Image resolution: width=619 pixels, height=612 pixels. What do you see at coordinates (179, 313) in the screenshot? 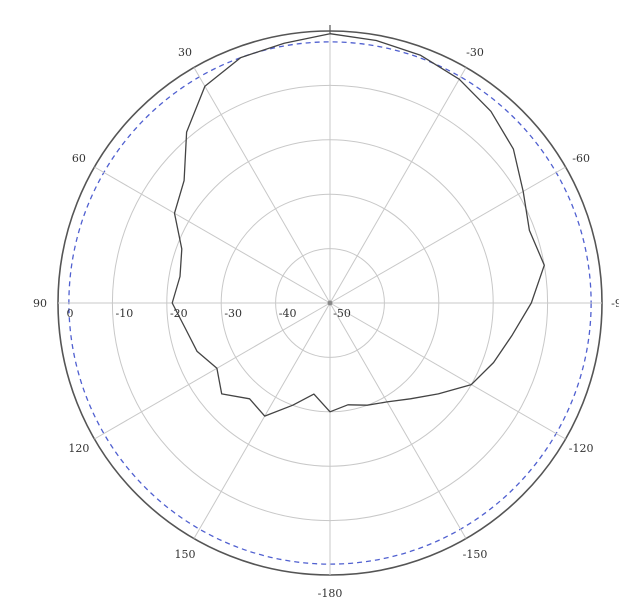
I see `radial-label-2: -20` at bounding box center [179, 313].